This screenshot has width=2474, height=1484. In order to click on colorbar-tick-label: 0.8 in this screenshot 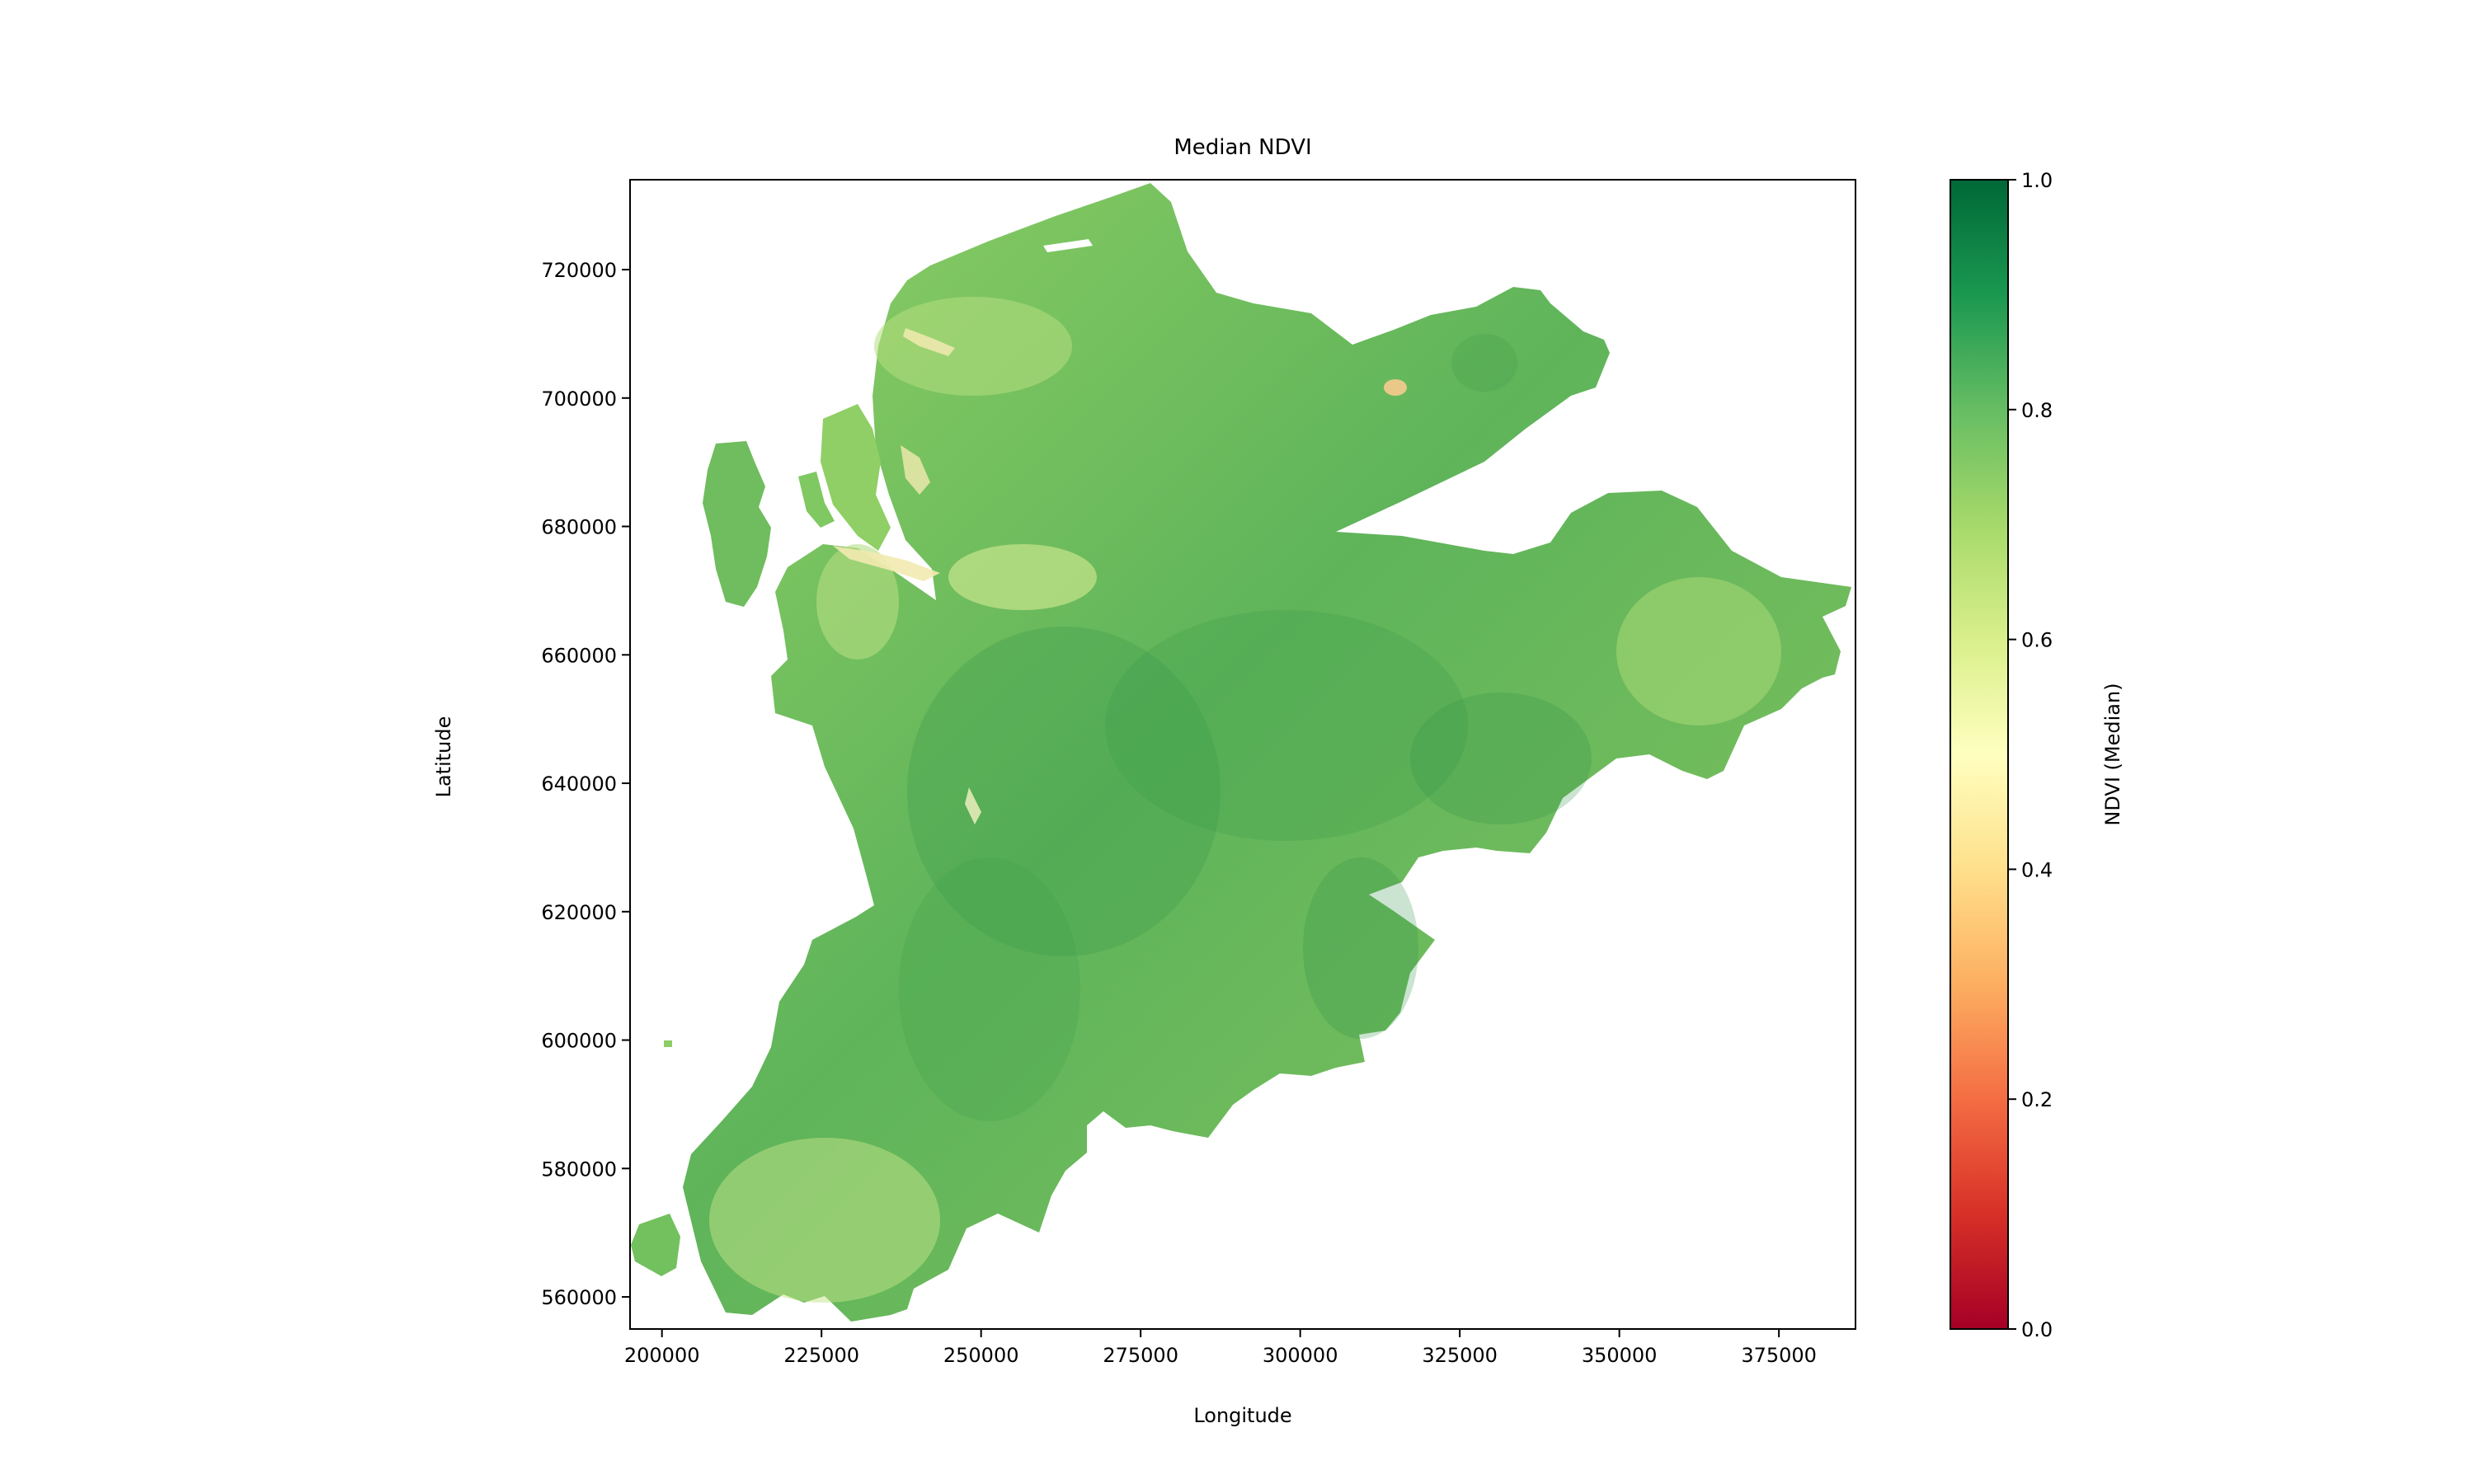, I will do `click(2037, 410)`.